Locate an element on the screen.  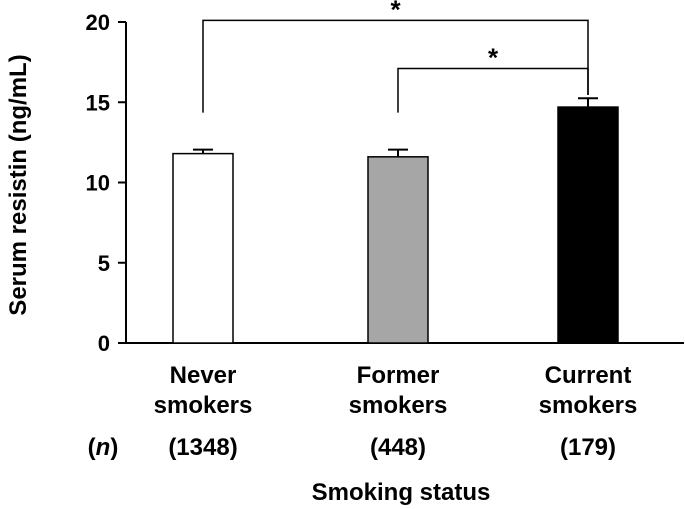
significance-brackets: ** is located at coordinates (395, 56).